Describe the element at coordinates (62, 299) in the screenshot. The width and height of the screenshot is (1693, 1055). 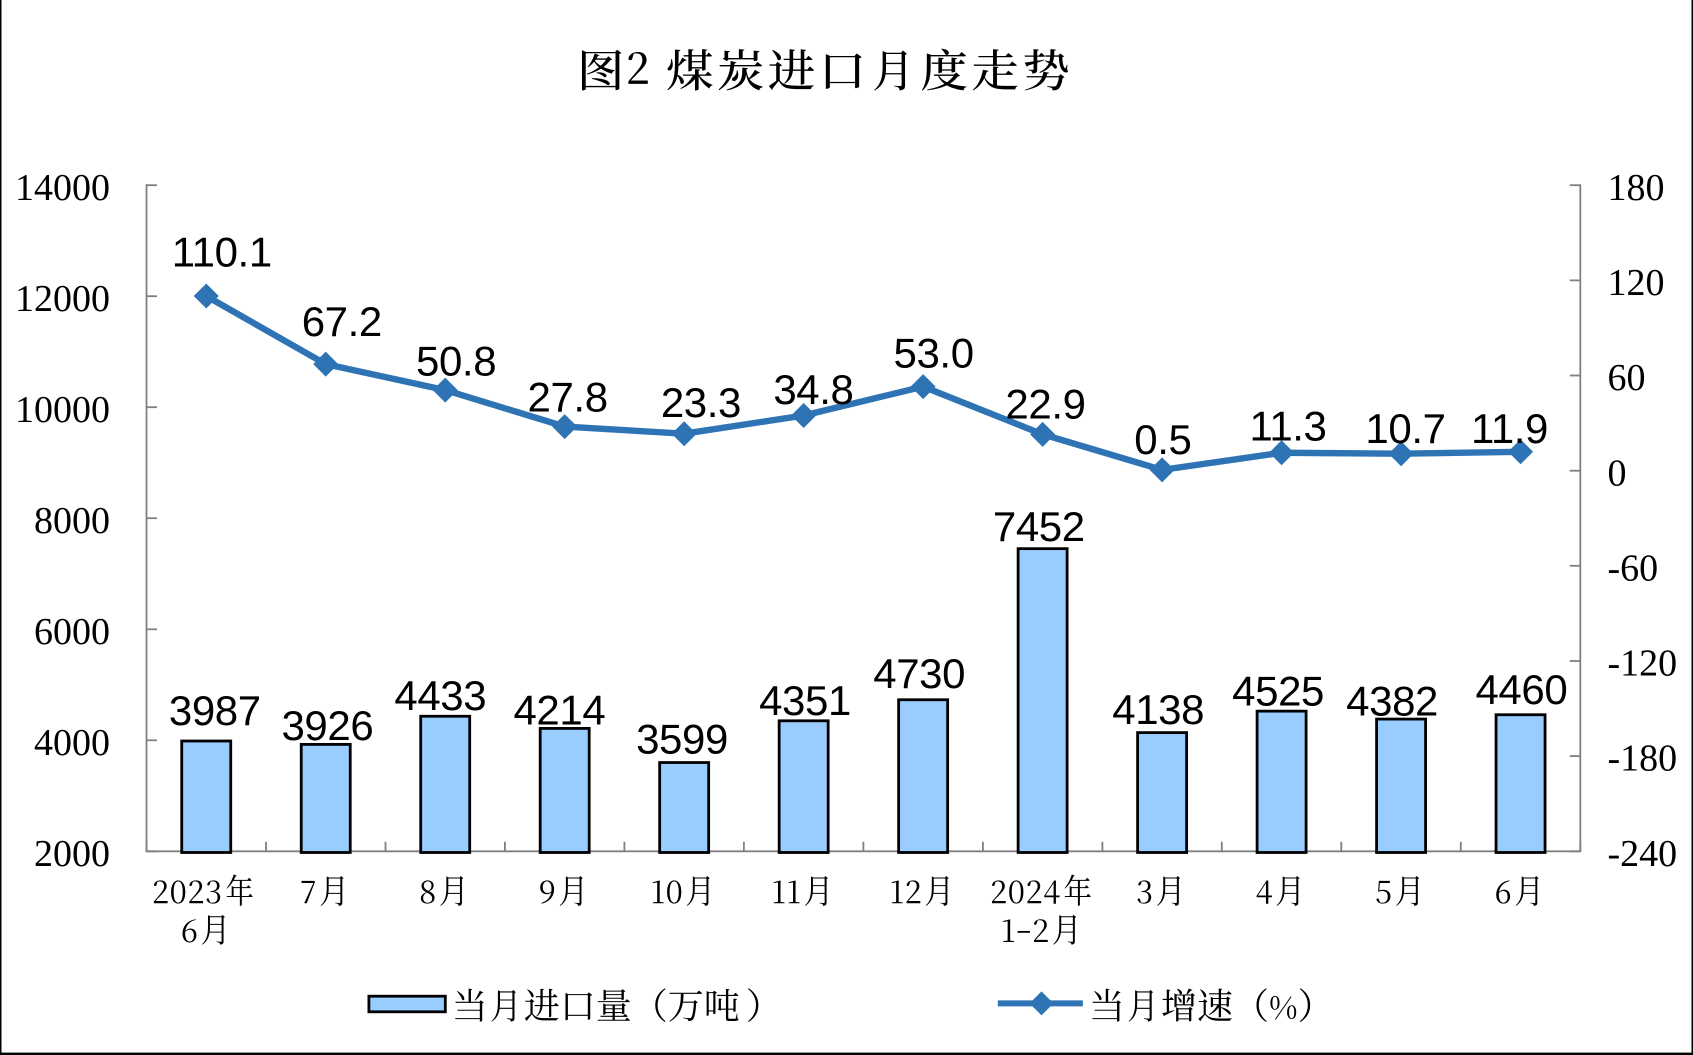
I see `svg-text: 12000` at that location.